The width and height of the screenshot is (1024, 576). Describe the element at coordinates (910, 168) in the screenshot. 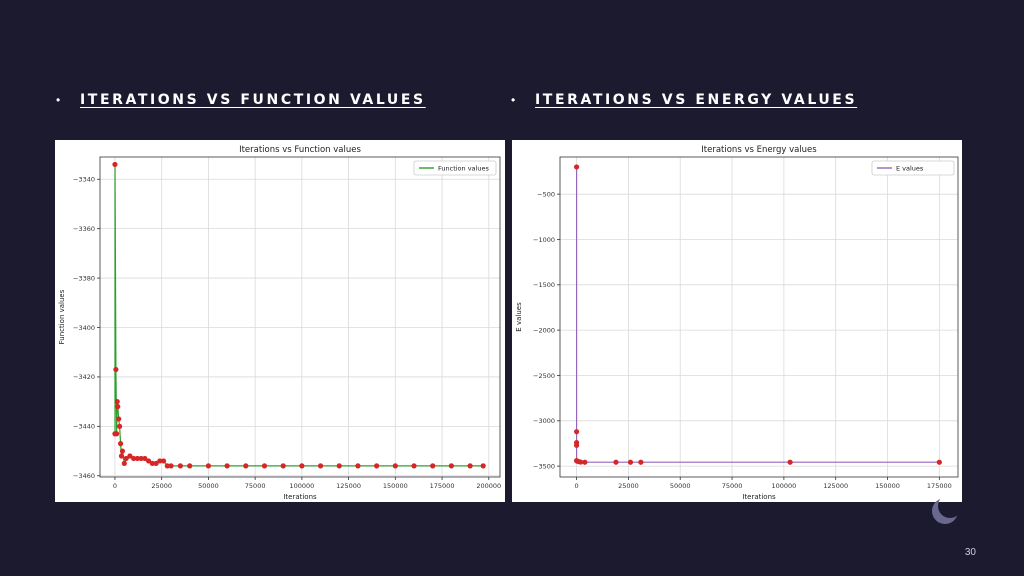

I see `legend-label: E values` at that location.